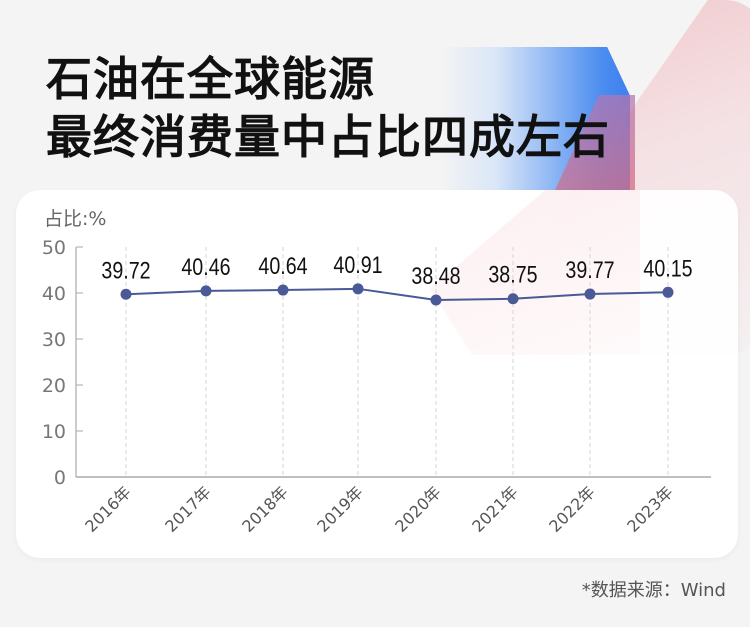 The height and width of the screenshot is (627, 750). What do you see at coordinates (108, 509) in the screenshot?
I see `x-tick-label: 2016年` at bounding box center [108, 509].